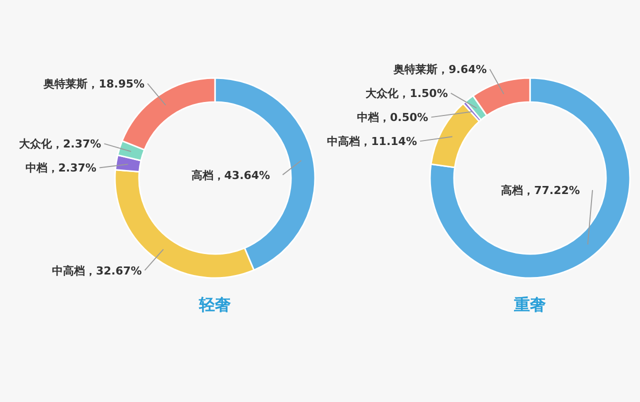 This screenshot has width=640, height=402. I want to click on slice-label: 高档，43.64%, so click(230, 175).